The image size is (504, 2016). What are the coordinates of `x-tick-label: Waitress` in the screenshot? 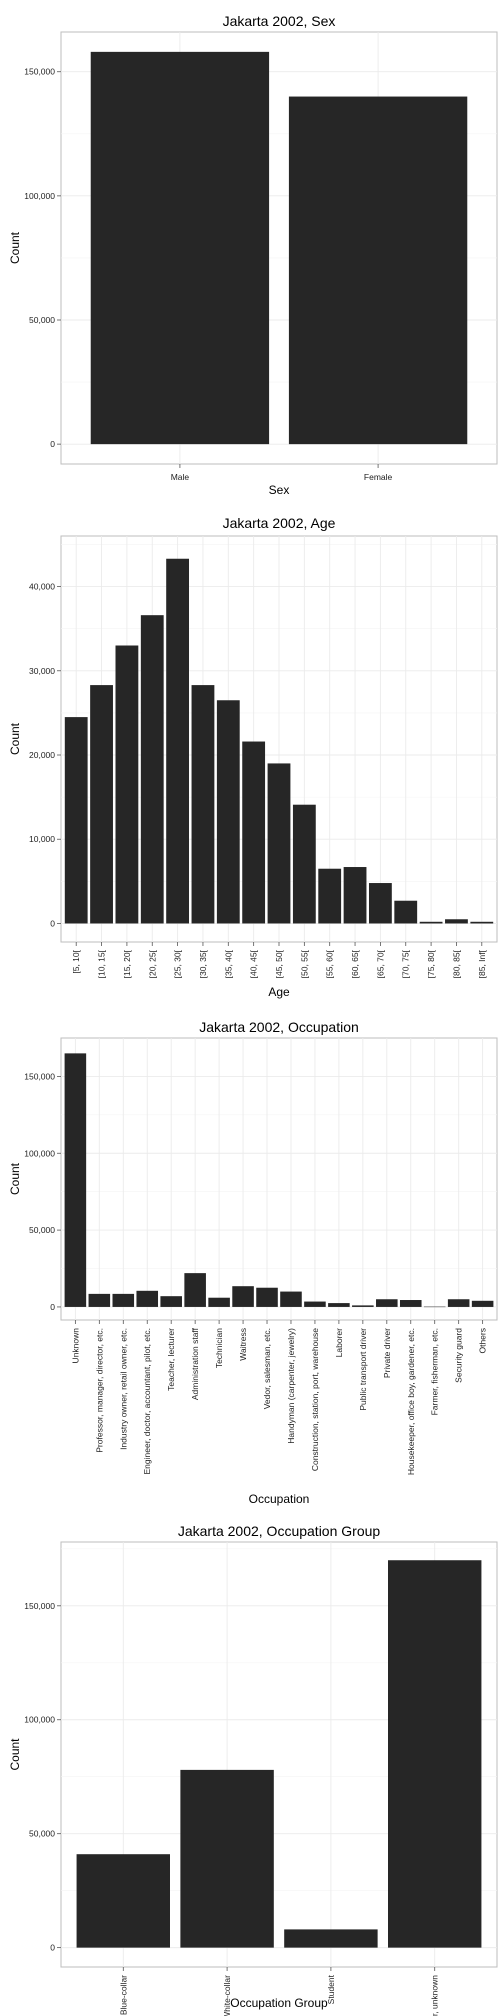 It's located at (243, 1344).